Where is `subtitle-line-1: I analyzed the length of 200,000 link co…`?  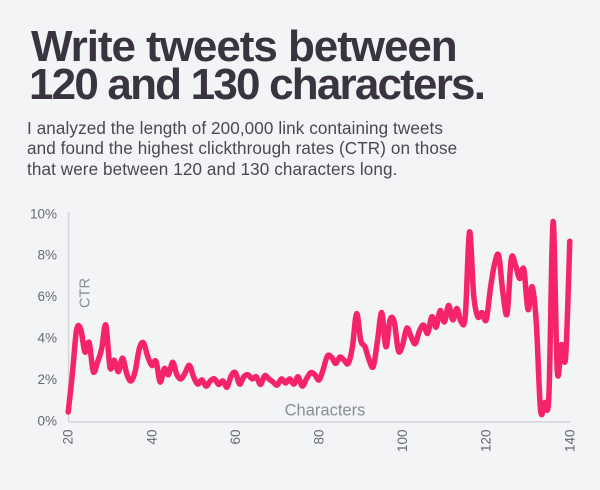 subtitle-line-1: I analyzed the length of 200,000 link co… is located at coordinates (235, 128).